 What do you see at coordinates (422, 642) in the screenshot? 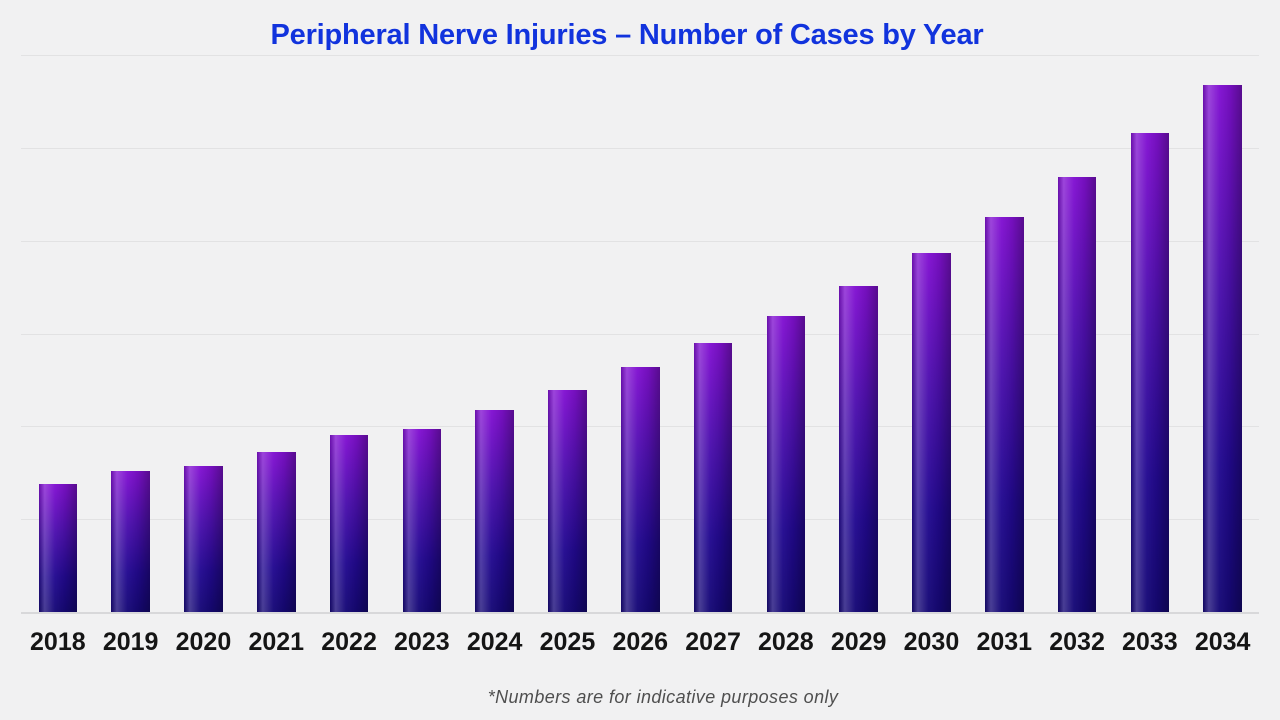
I see `x-axis-label-2023: 2023` at bounding box center [422, 642].